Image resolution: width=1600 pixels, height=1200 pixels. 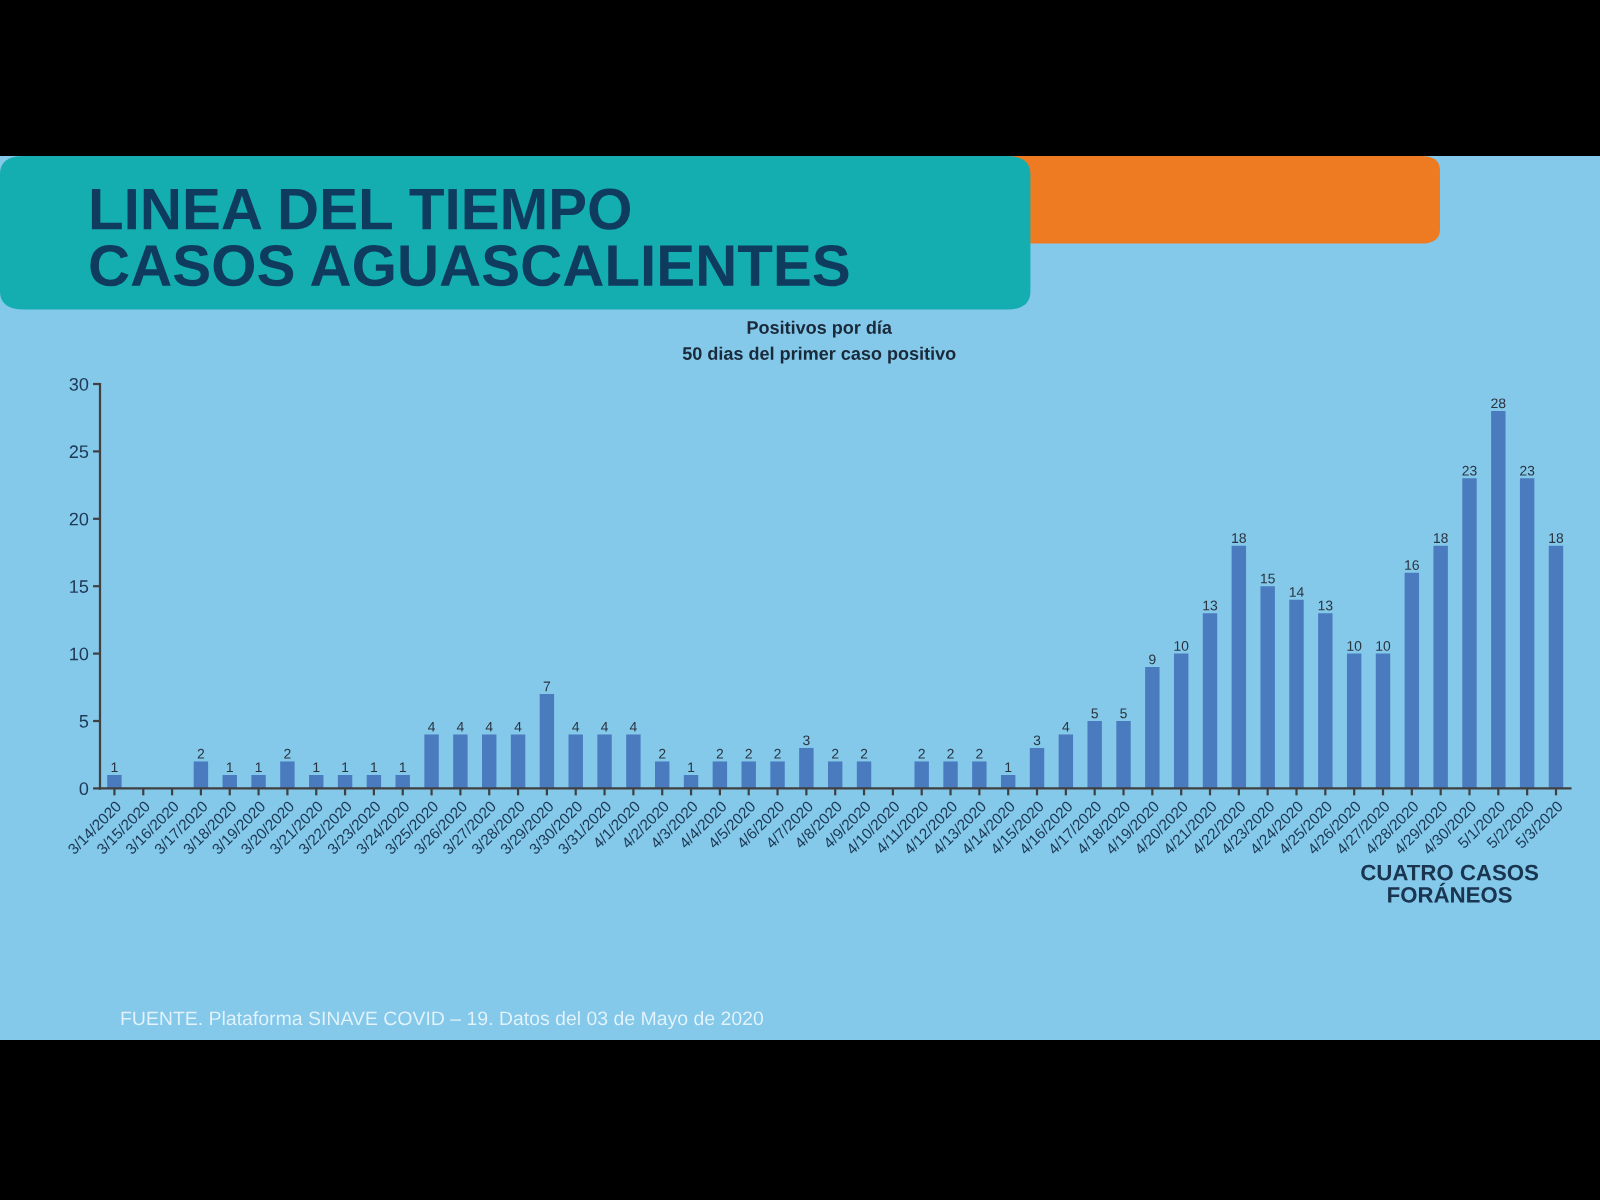 I want to click on chart-title: LINEA DEL TIEMPO CASOS AGUASCALIENTES, so click(x=469, y=237).